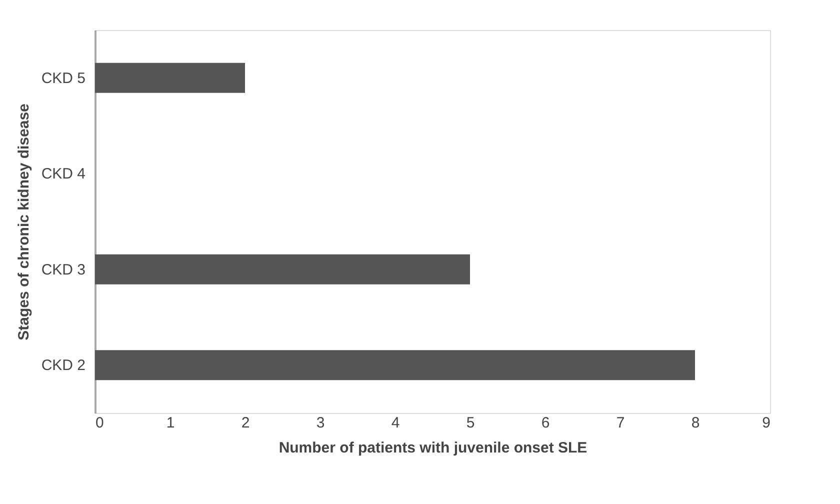 This screenshot has height=504, width=840. What do you see at coordinates (63, 78) in the screenshot?
I see `y-tick-label: CKD 5` at bounding box center [63, 78].